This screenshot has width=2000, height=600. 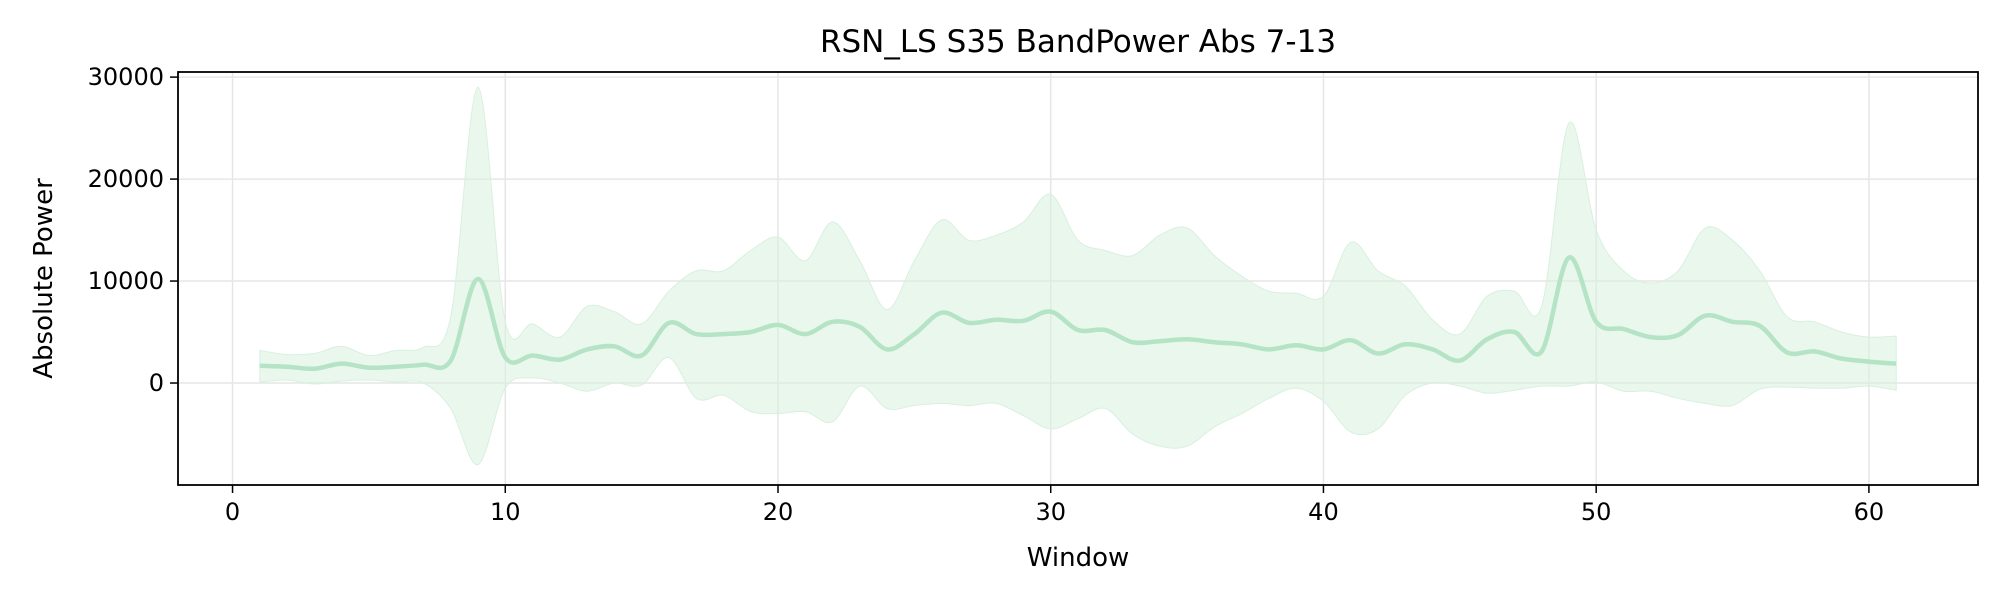 What do you see at coordinates (126, 281) in the screenshot?
I see `y-tick-label: 10000` at bounding box center [126, 281].